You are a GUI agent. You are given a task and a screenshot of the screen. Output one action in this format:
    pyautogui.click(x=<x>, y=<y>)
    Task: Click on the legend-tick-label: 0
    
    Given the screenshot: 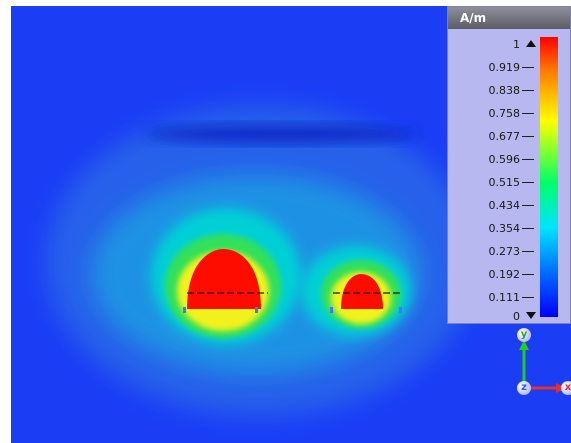 What is the action you would take?
    pyautogui.click(x=516, y=316)
    